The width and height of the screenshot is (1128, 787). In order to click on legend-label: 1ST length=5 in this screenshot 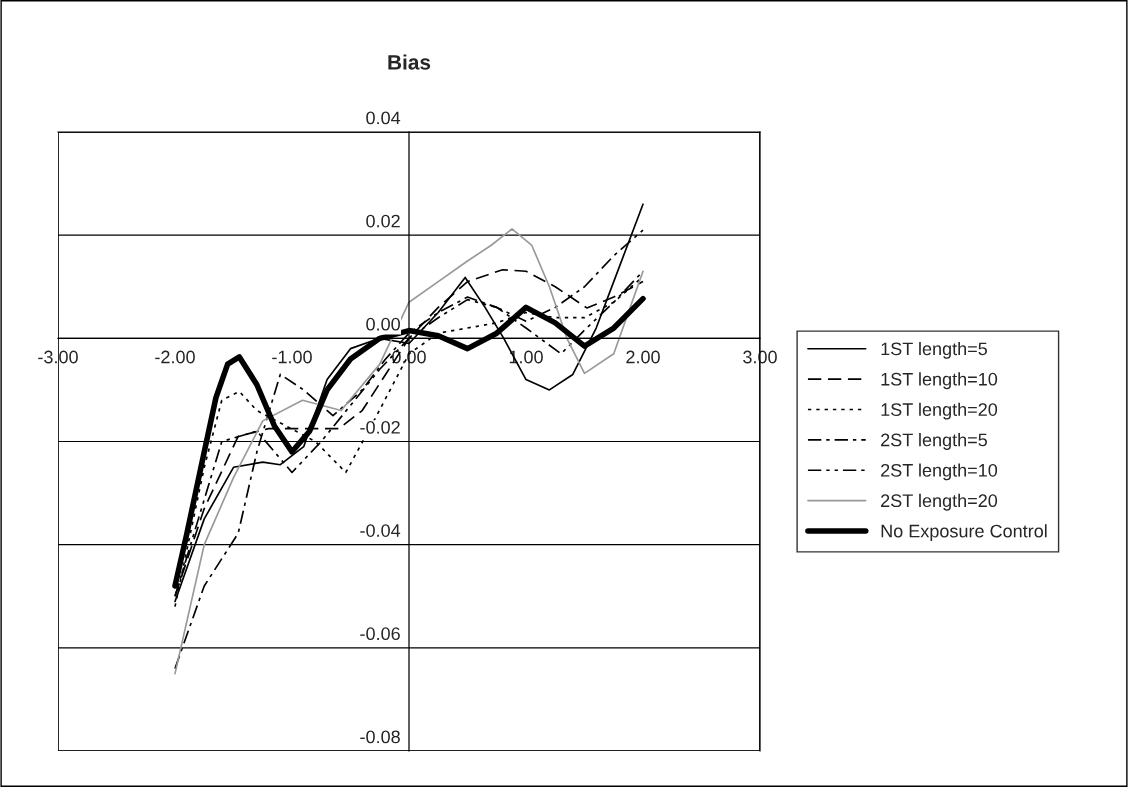, I will do `click(934, 350)`.